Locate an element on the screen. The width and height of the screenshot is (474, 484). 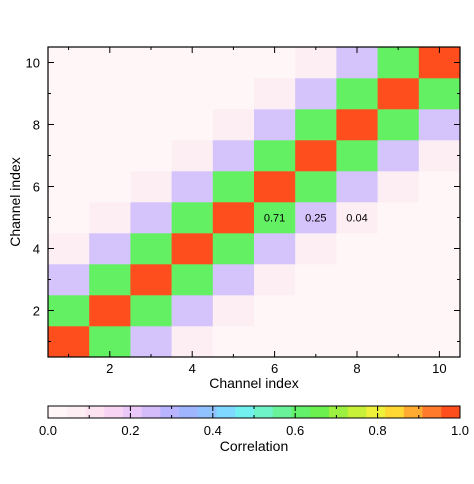
colorbar-tick-label: 1.0 is located at coordinates (460, 430).